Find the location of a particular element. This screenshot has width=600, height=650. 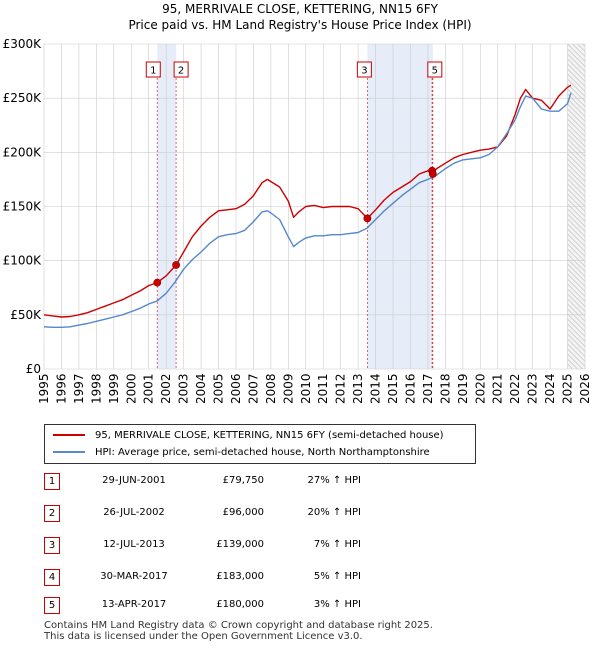

legend-swatch-hpi is located at coordinates (69, 452).